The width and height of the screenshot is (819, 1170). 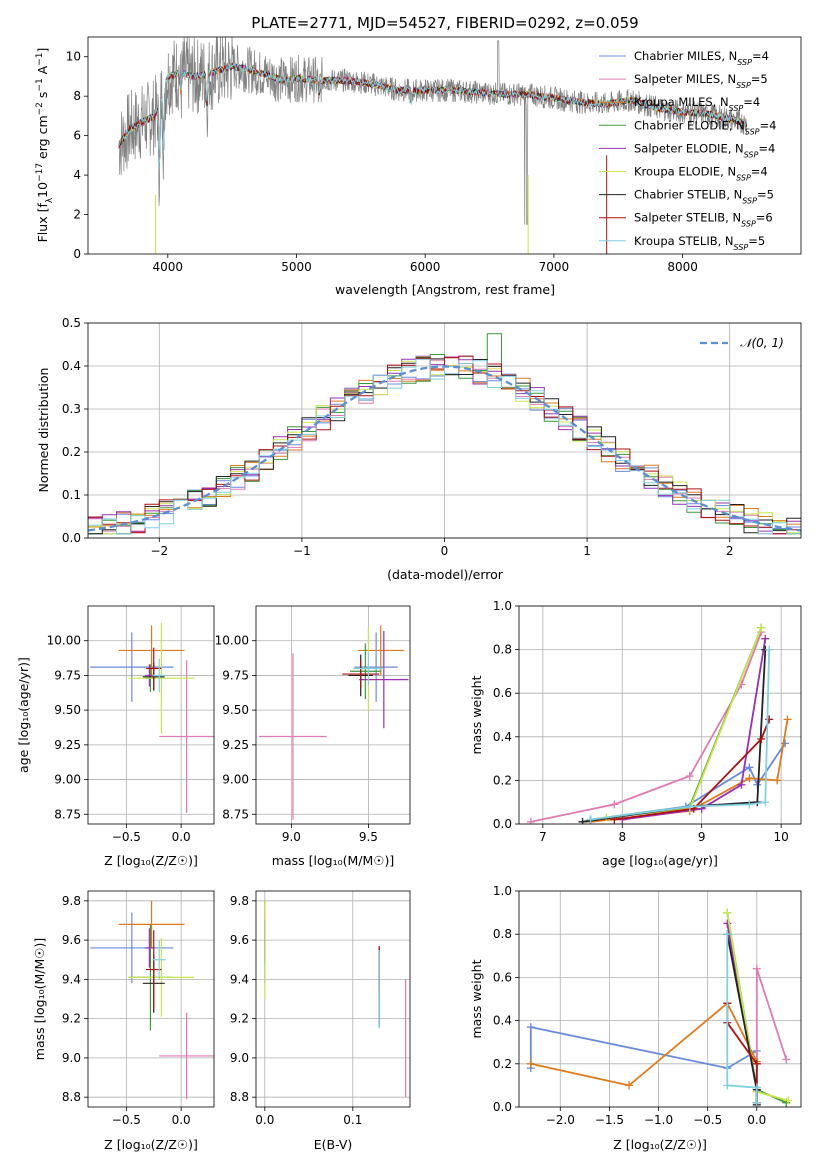 I want to click on y-axis-label: mass [log₁₀(M/M☉)], so click(x=39, y=999).